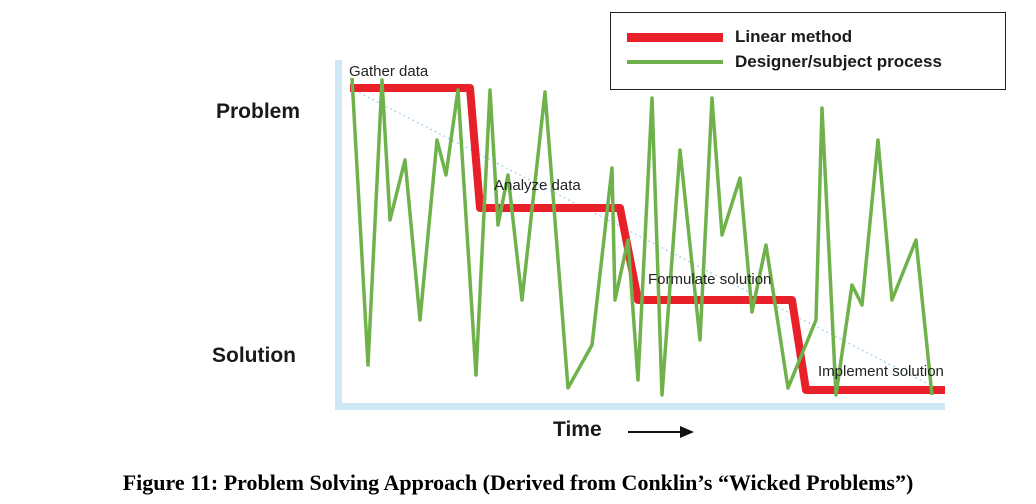 This screenshot has height=504, width=1036. Describe the element at coordinates (709, 279) in the screenshot. I see `step-label-formulate: Formulate solution` at that location.